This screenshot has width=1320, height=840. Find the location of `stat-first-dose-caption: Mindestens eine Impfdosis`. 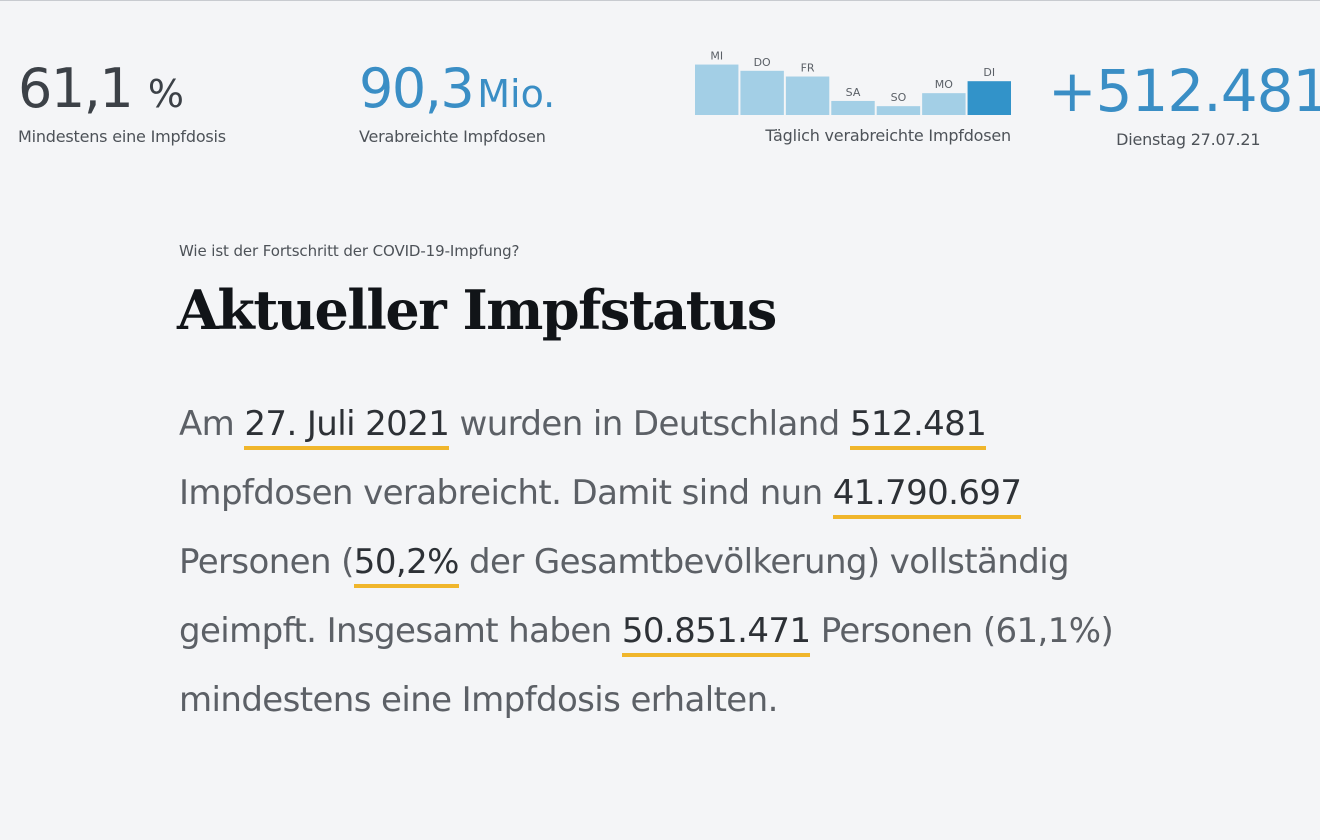

stat-first-dose-caption: Mindestens eine Impfdosis is located at coordinates (122, 136).